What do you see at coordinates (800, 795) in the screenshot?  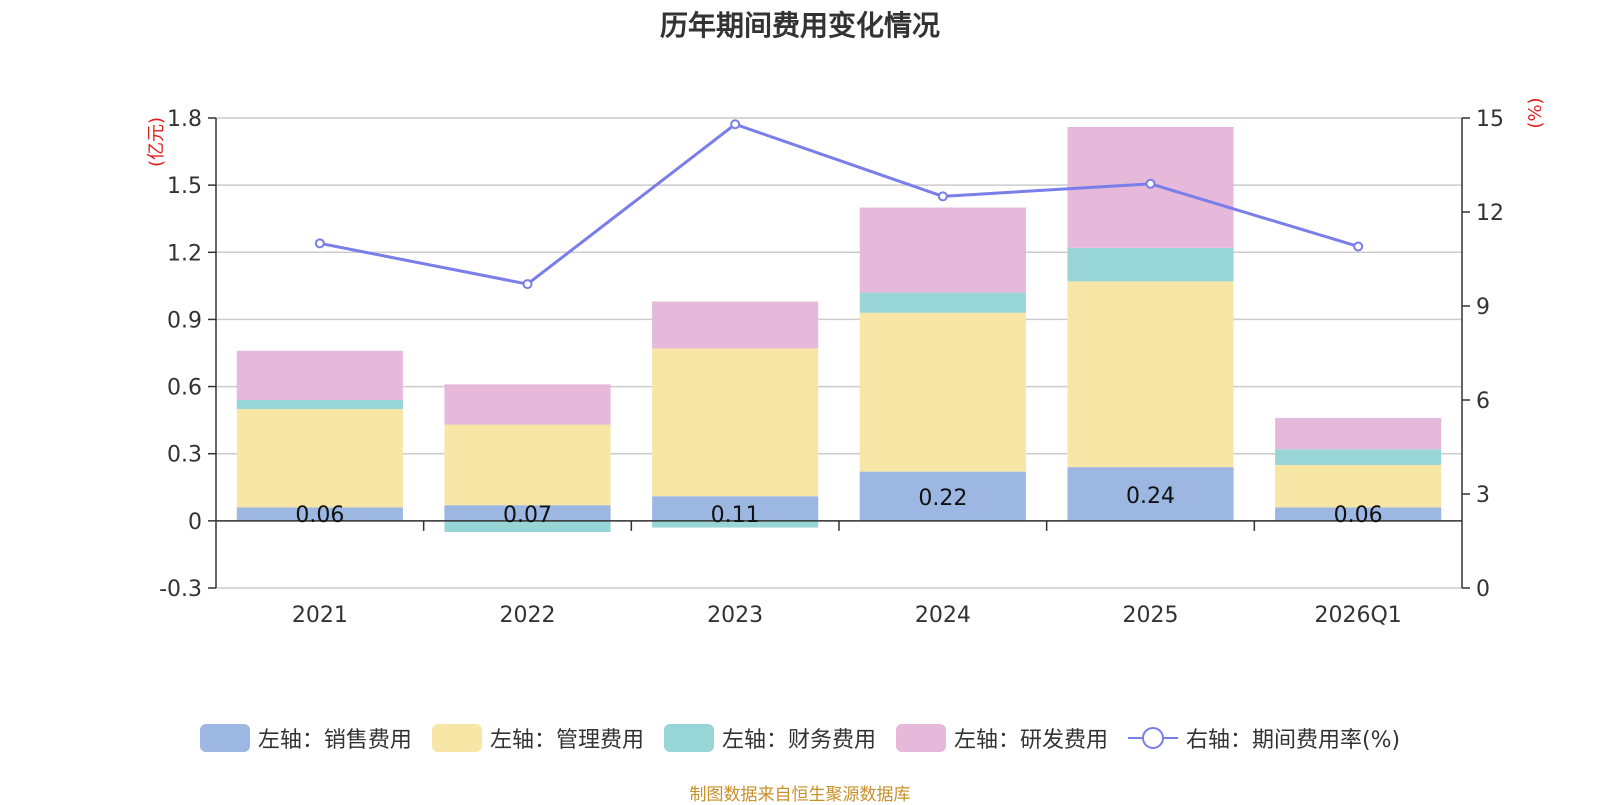 I see `data-source-note: 制图数据来自恒生聚源数据库` at bounding box center [800, 795].